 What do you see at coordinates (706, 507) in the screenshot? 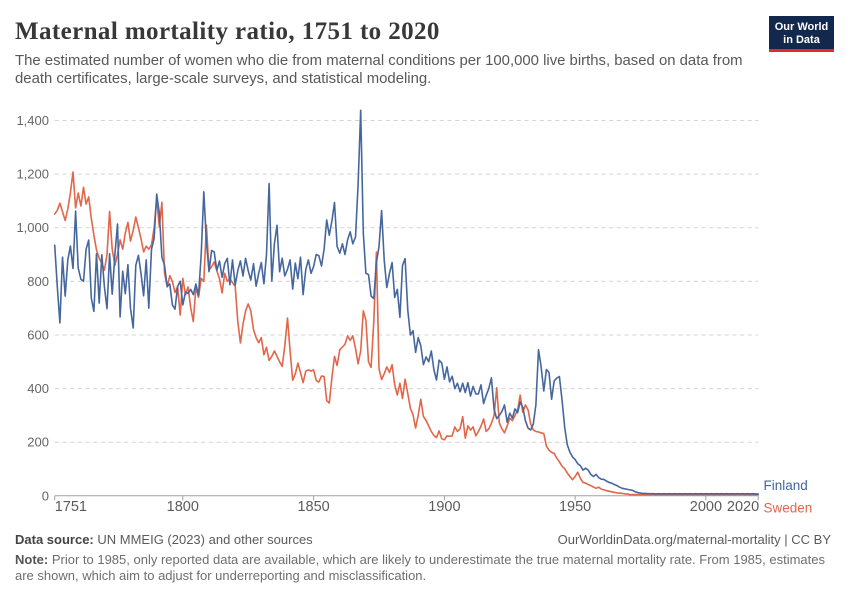
I see `svg-text: 2000` at bounding box center [706, 507].